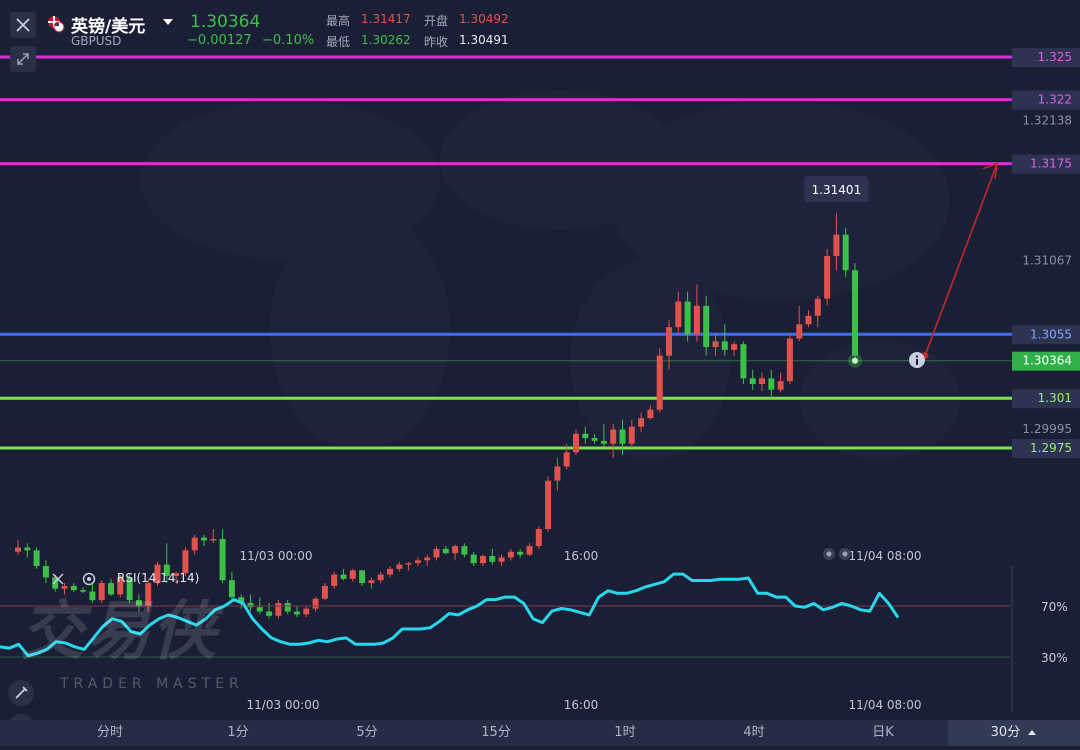 The width and height of the screenshot is (1080, 750). Describe the element at coordinates (883, 732) in the screenshot. I see `tab-daily: 日K` at that location.